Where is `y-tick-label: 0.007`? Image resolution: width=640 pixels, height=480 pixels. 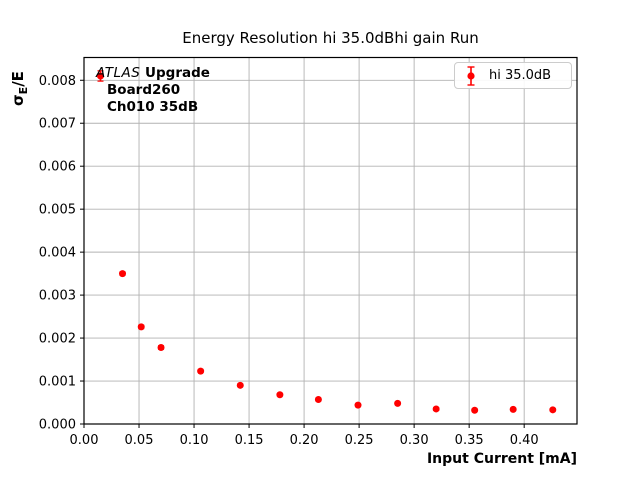 y-tick-label: 0.007 is located at coordinates (57, 124).